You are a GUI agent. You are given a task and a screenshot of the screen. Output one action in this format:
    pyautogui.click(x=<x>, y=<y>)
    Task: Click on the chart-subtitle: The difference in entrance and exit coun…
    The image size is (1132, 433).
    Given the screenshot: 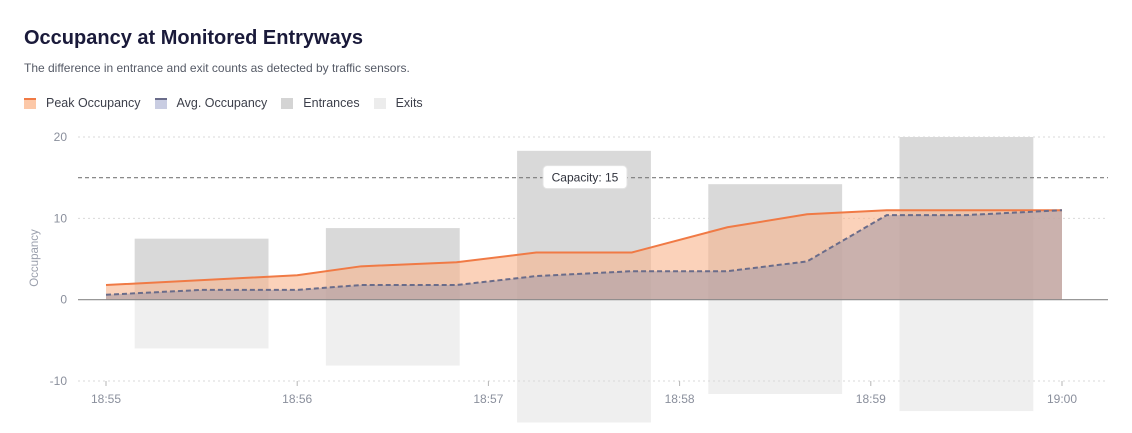 What is the action you would take?
    pyautogui.click(x=217, y=68)
    